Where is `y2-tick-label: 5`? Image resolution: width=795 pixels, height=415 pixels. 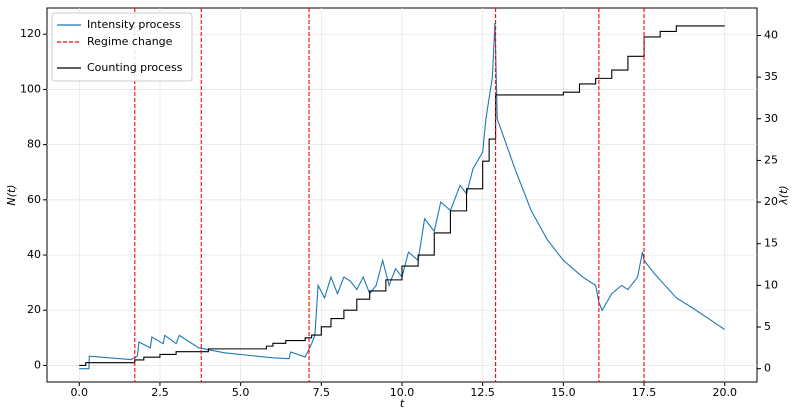 y2-tick-label: 5 is located at coordinates (767, 326).